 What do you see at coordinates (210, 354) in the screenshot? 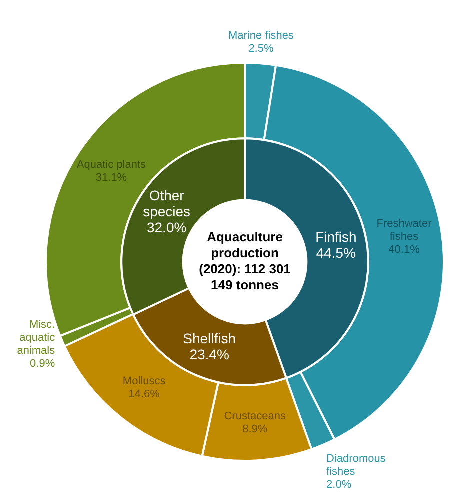
I see `data-label: 23.4%` at bounding box center [210, 354].